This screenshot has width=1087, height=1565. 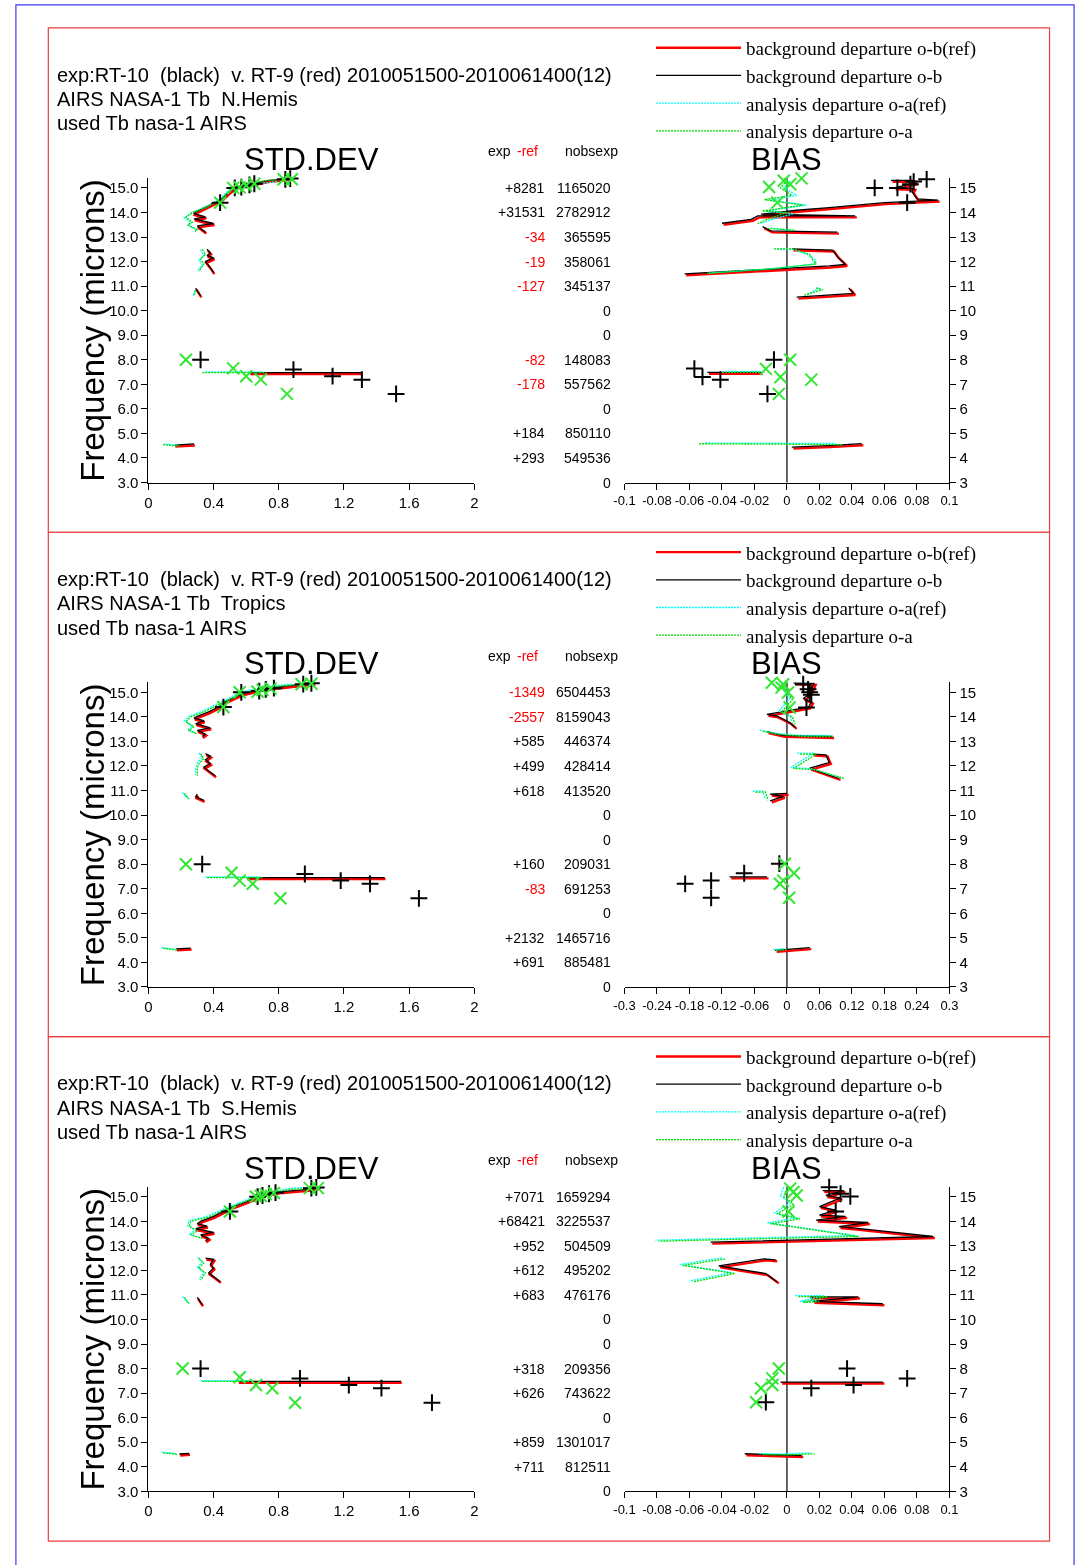 I want to click on x-tick-label: -0.08, so click(x=657, y=501).